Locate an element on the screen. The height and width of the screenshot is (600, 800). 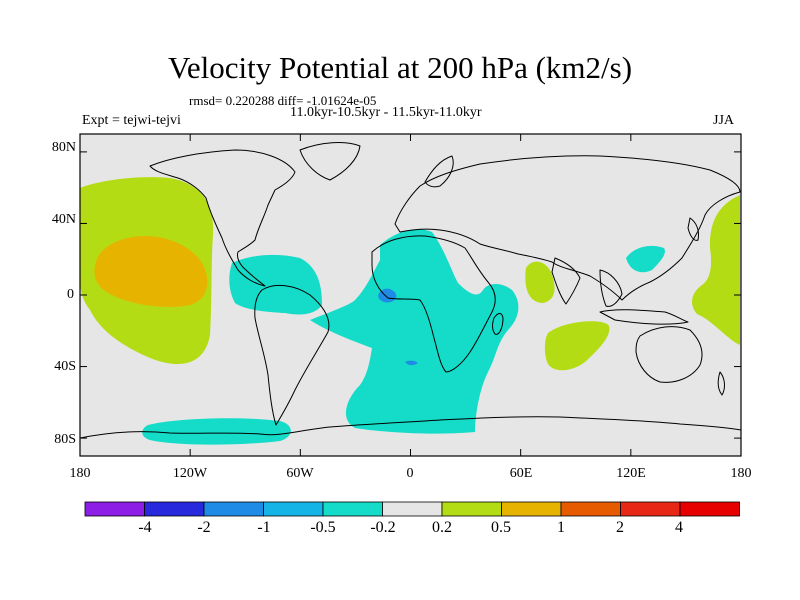
lon-tick-label: 60W is located at coordinates (300, 473).